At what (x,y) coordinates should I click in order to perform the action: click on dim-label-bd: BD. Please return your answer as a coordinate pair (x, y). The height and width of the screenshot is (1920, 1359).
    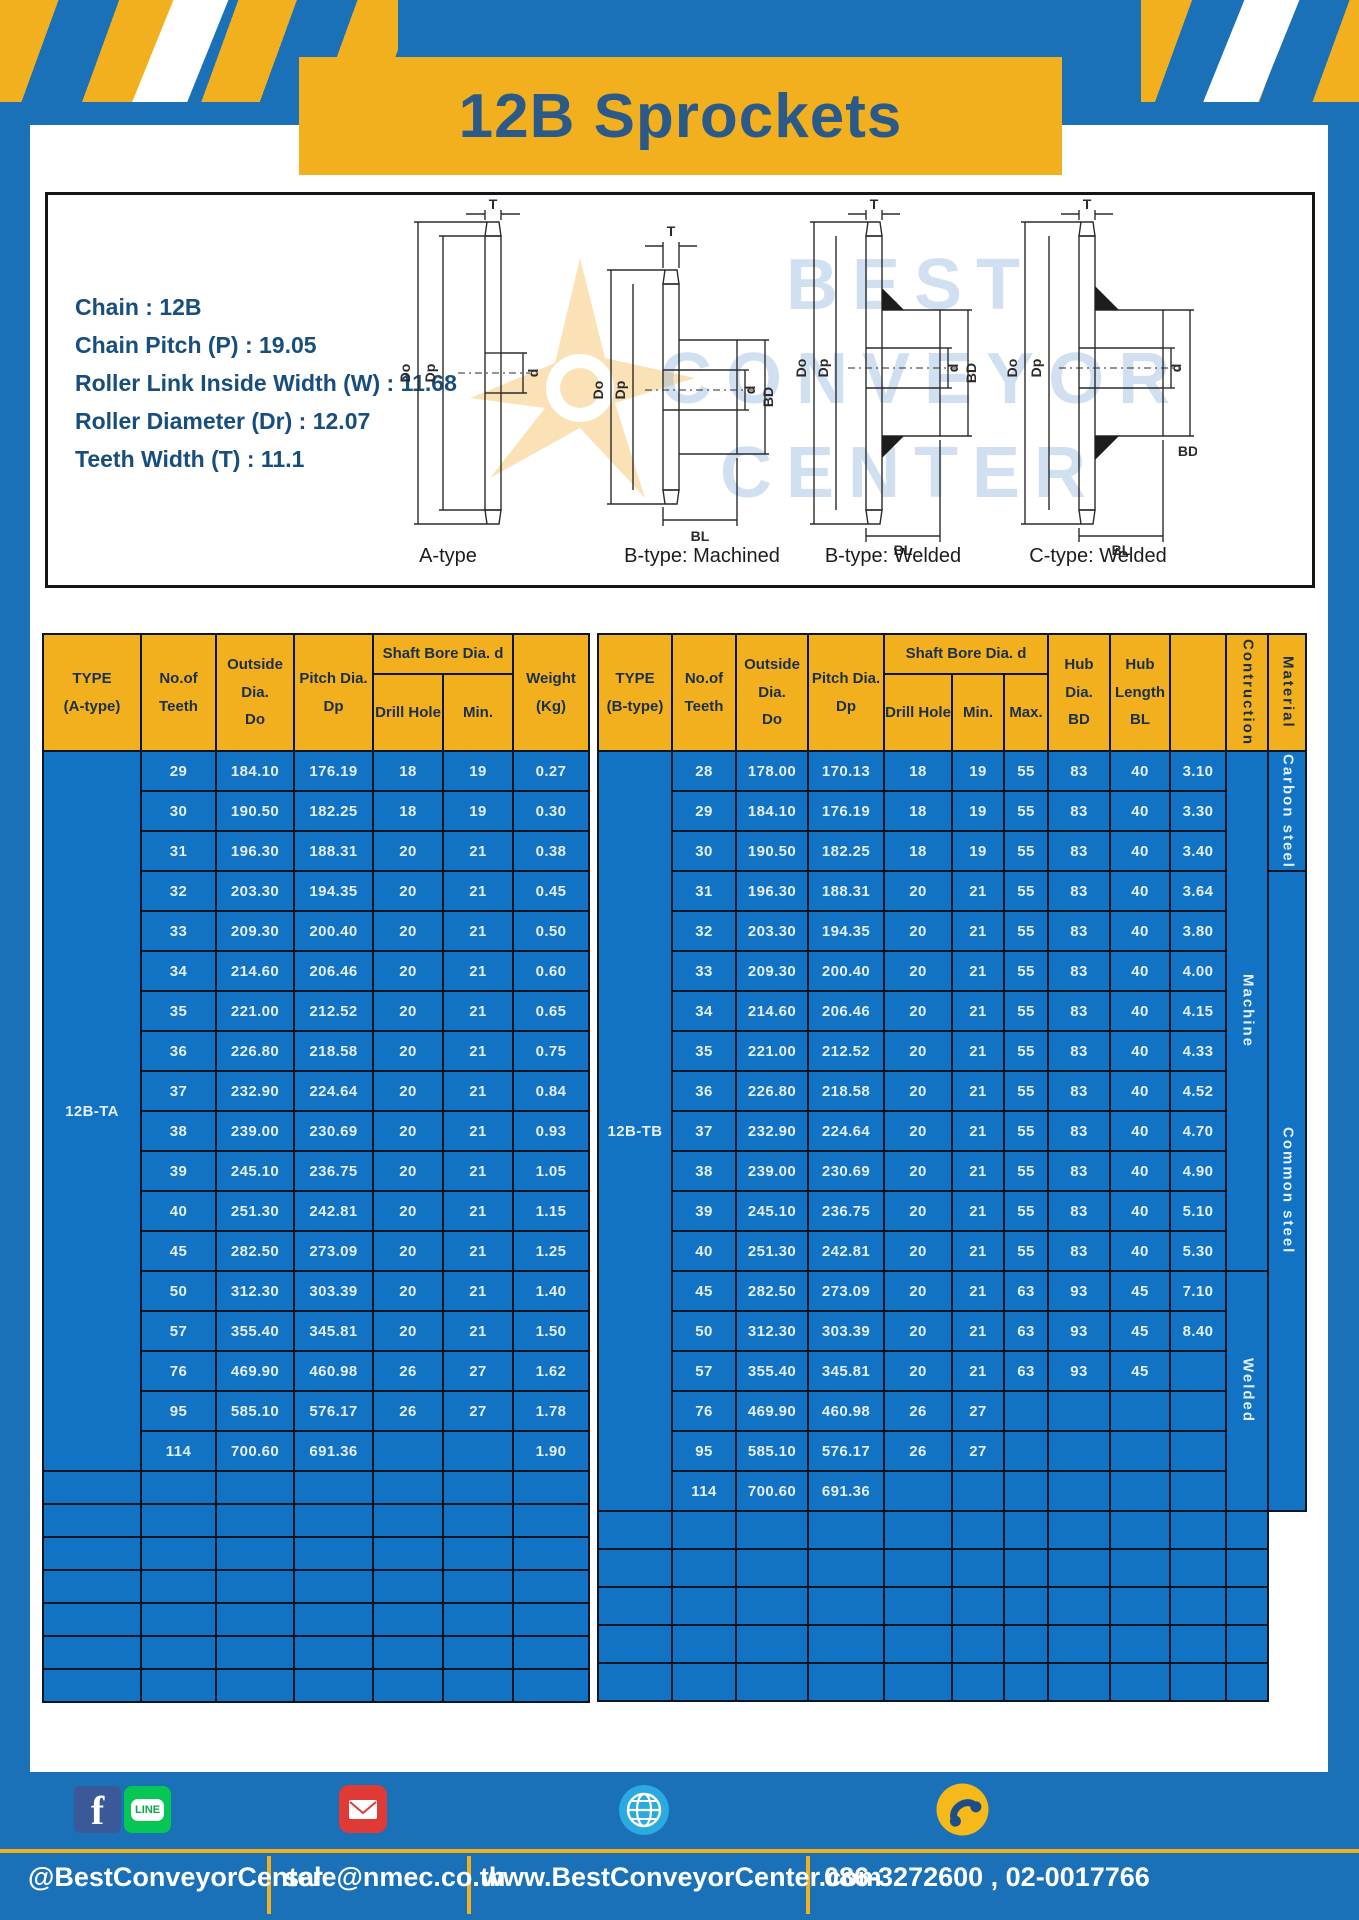
    Looking at the image, I should click on (971, 373).